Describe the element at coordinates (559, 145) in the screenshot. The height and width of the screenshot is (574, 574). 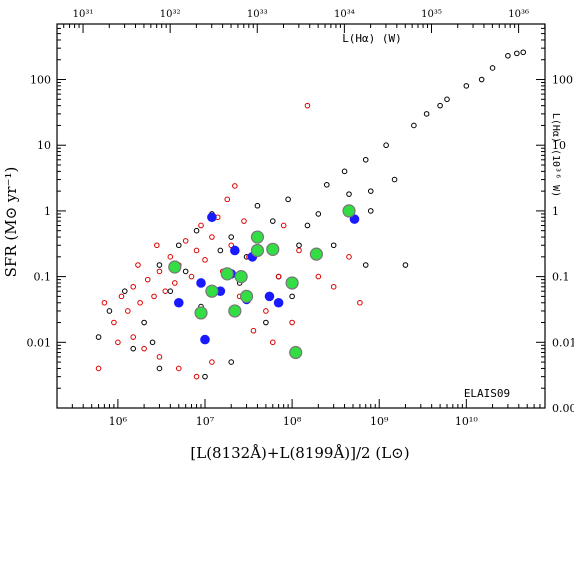
I see `right-tick-label: 10` at that location.